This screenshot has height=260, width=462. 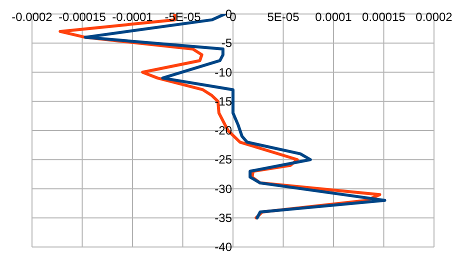 I want to click on x-tick-label: 5E-05, so click(x=283, y=17).